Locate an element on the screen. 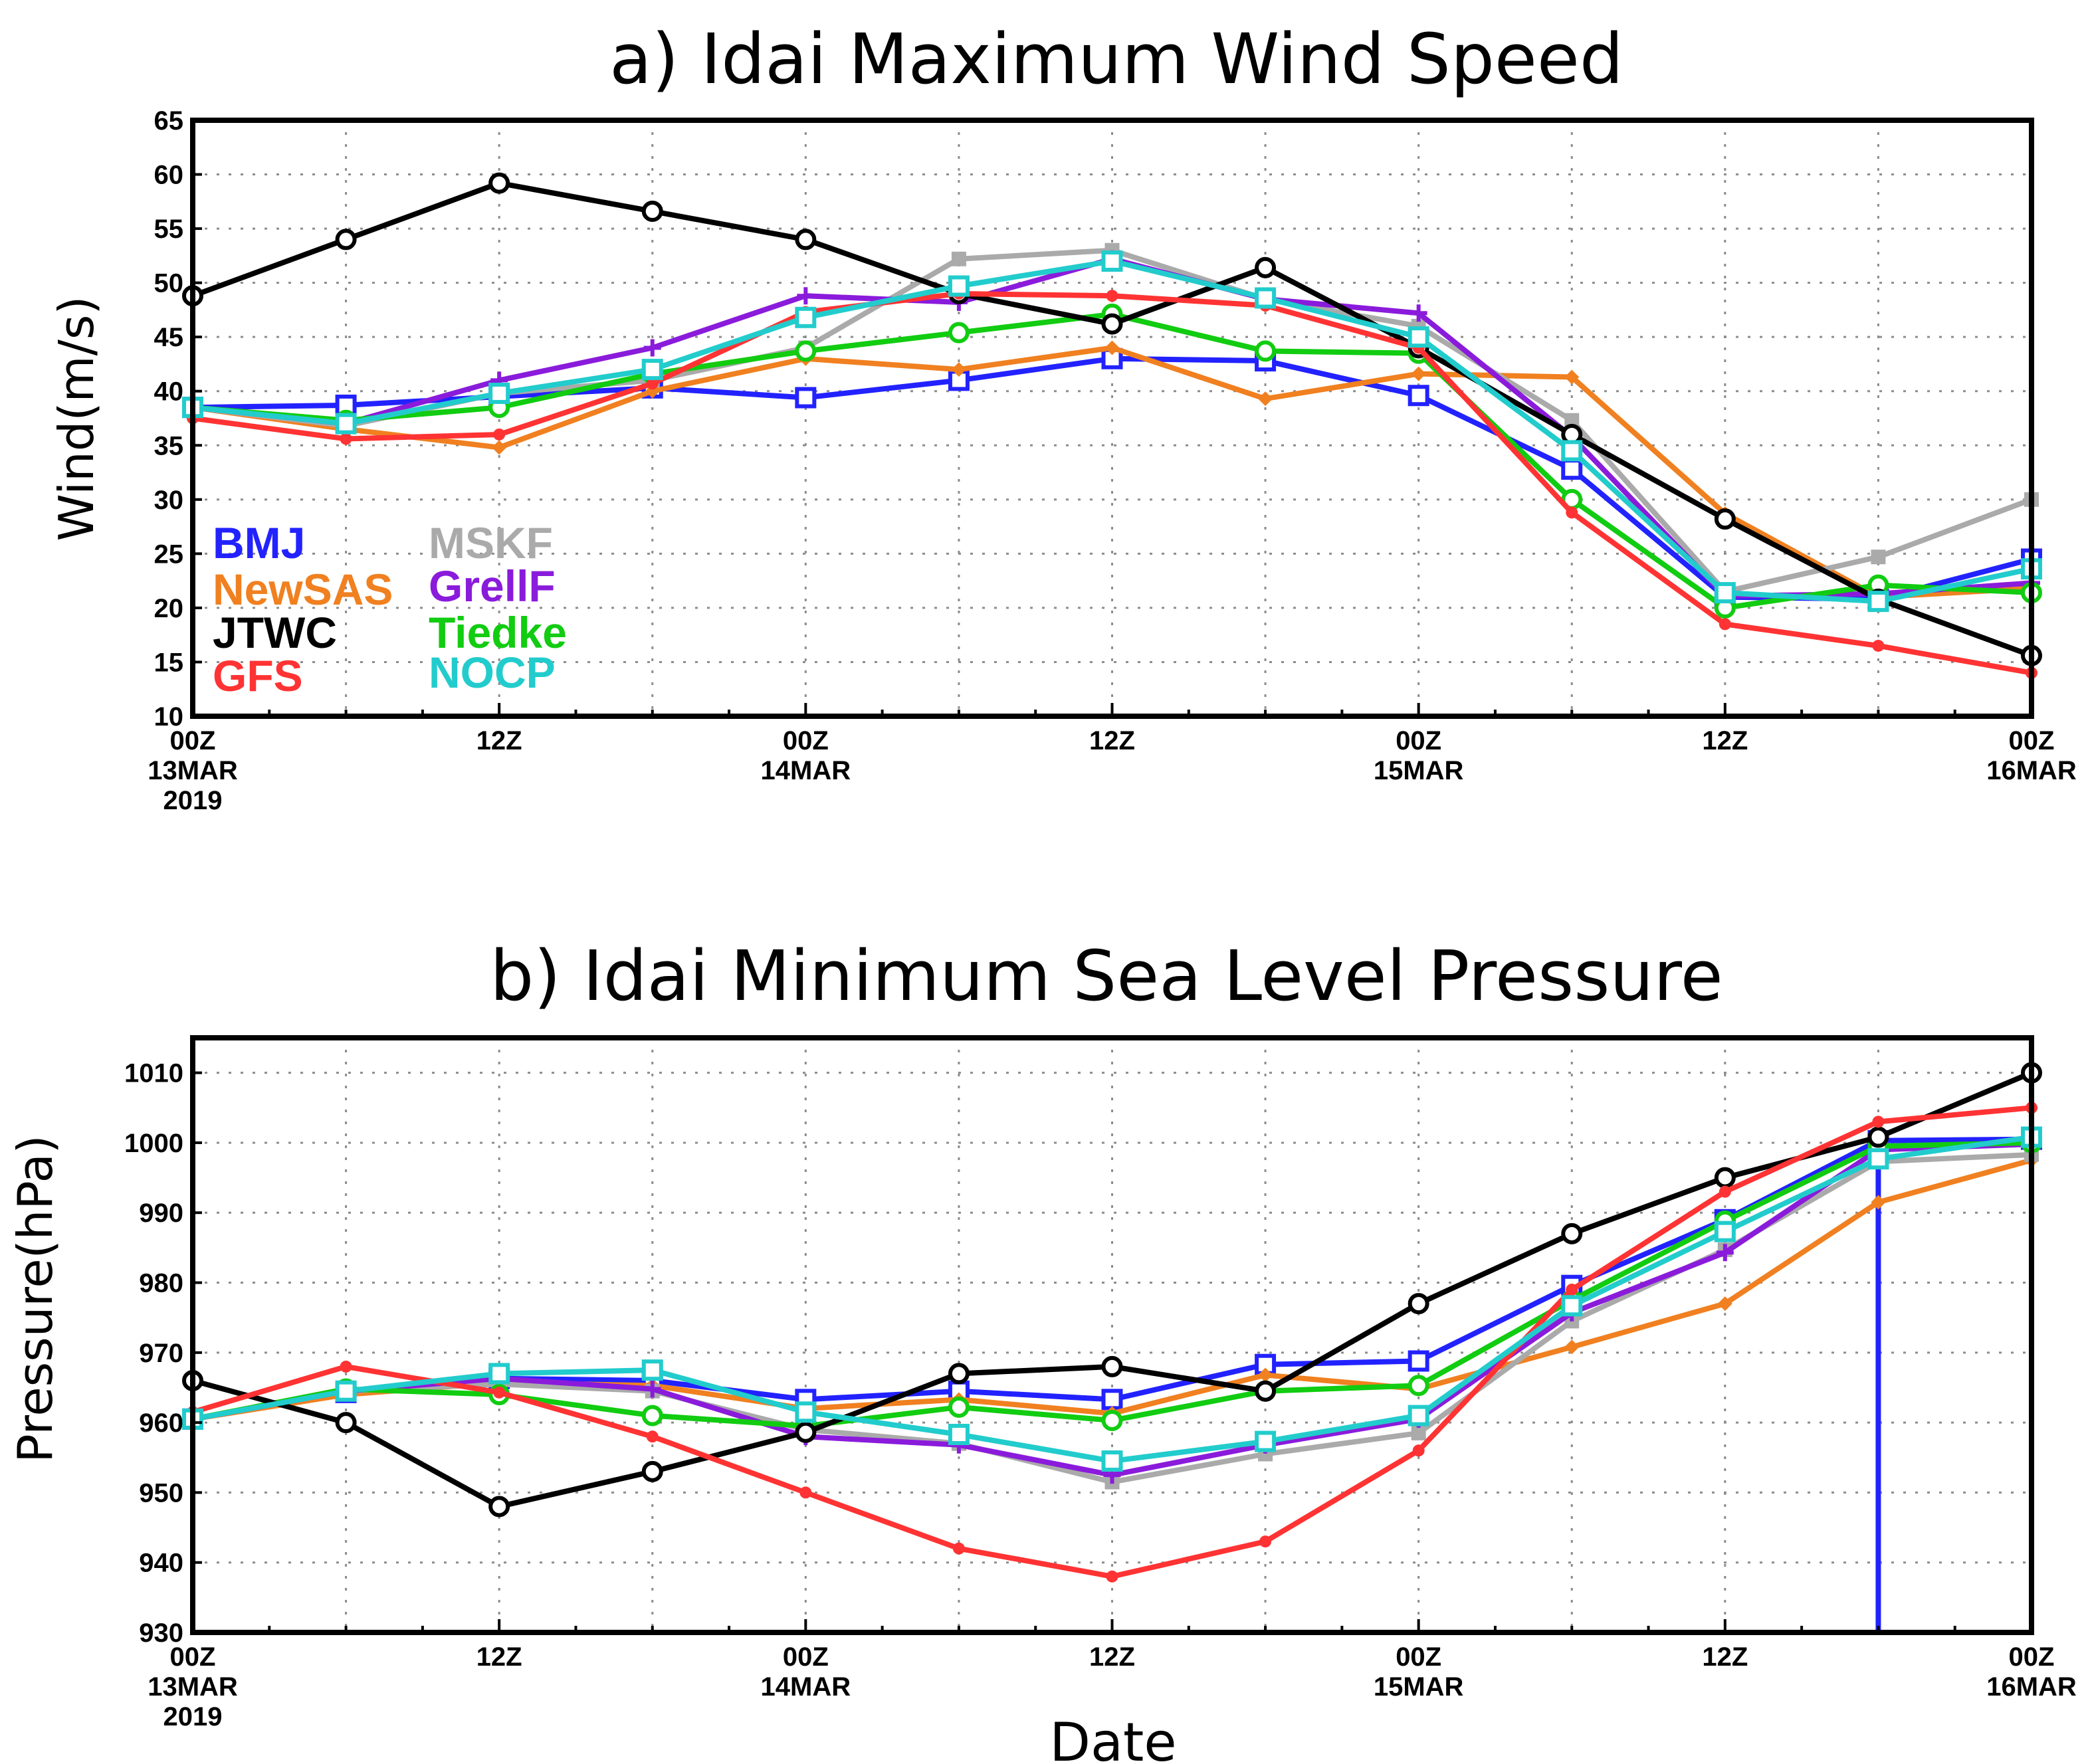 Image resolution: width=2090 pixels, height=1764 pixels. y-tick-label-wind-60: 60 is located at coordinates (169, 175).